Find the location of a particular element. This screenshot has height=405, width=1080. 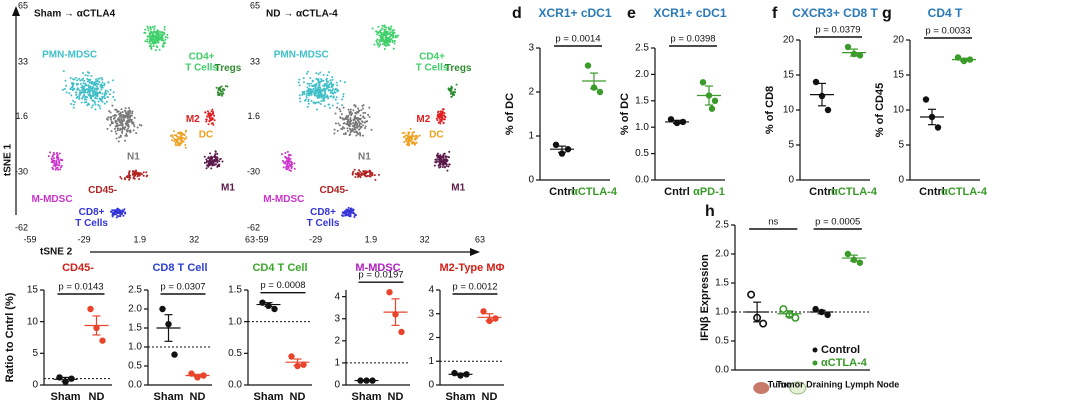

significance-label: p = 0.0033 is located at coordinates (947, 31).